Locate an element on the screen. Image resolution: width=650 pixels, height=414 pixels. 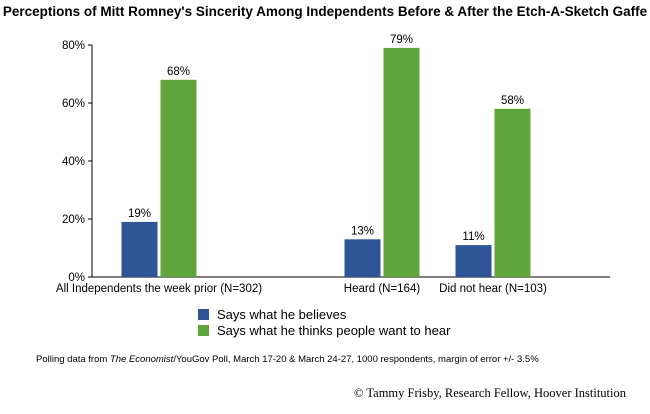
data-label: 19% is located at coordinates (139, 214).